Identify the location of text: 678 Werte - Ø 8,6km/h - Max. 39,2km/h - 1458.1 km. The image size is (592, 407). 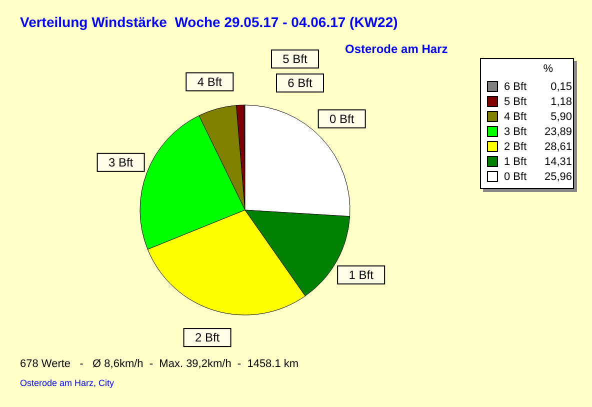
(159, 364).